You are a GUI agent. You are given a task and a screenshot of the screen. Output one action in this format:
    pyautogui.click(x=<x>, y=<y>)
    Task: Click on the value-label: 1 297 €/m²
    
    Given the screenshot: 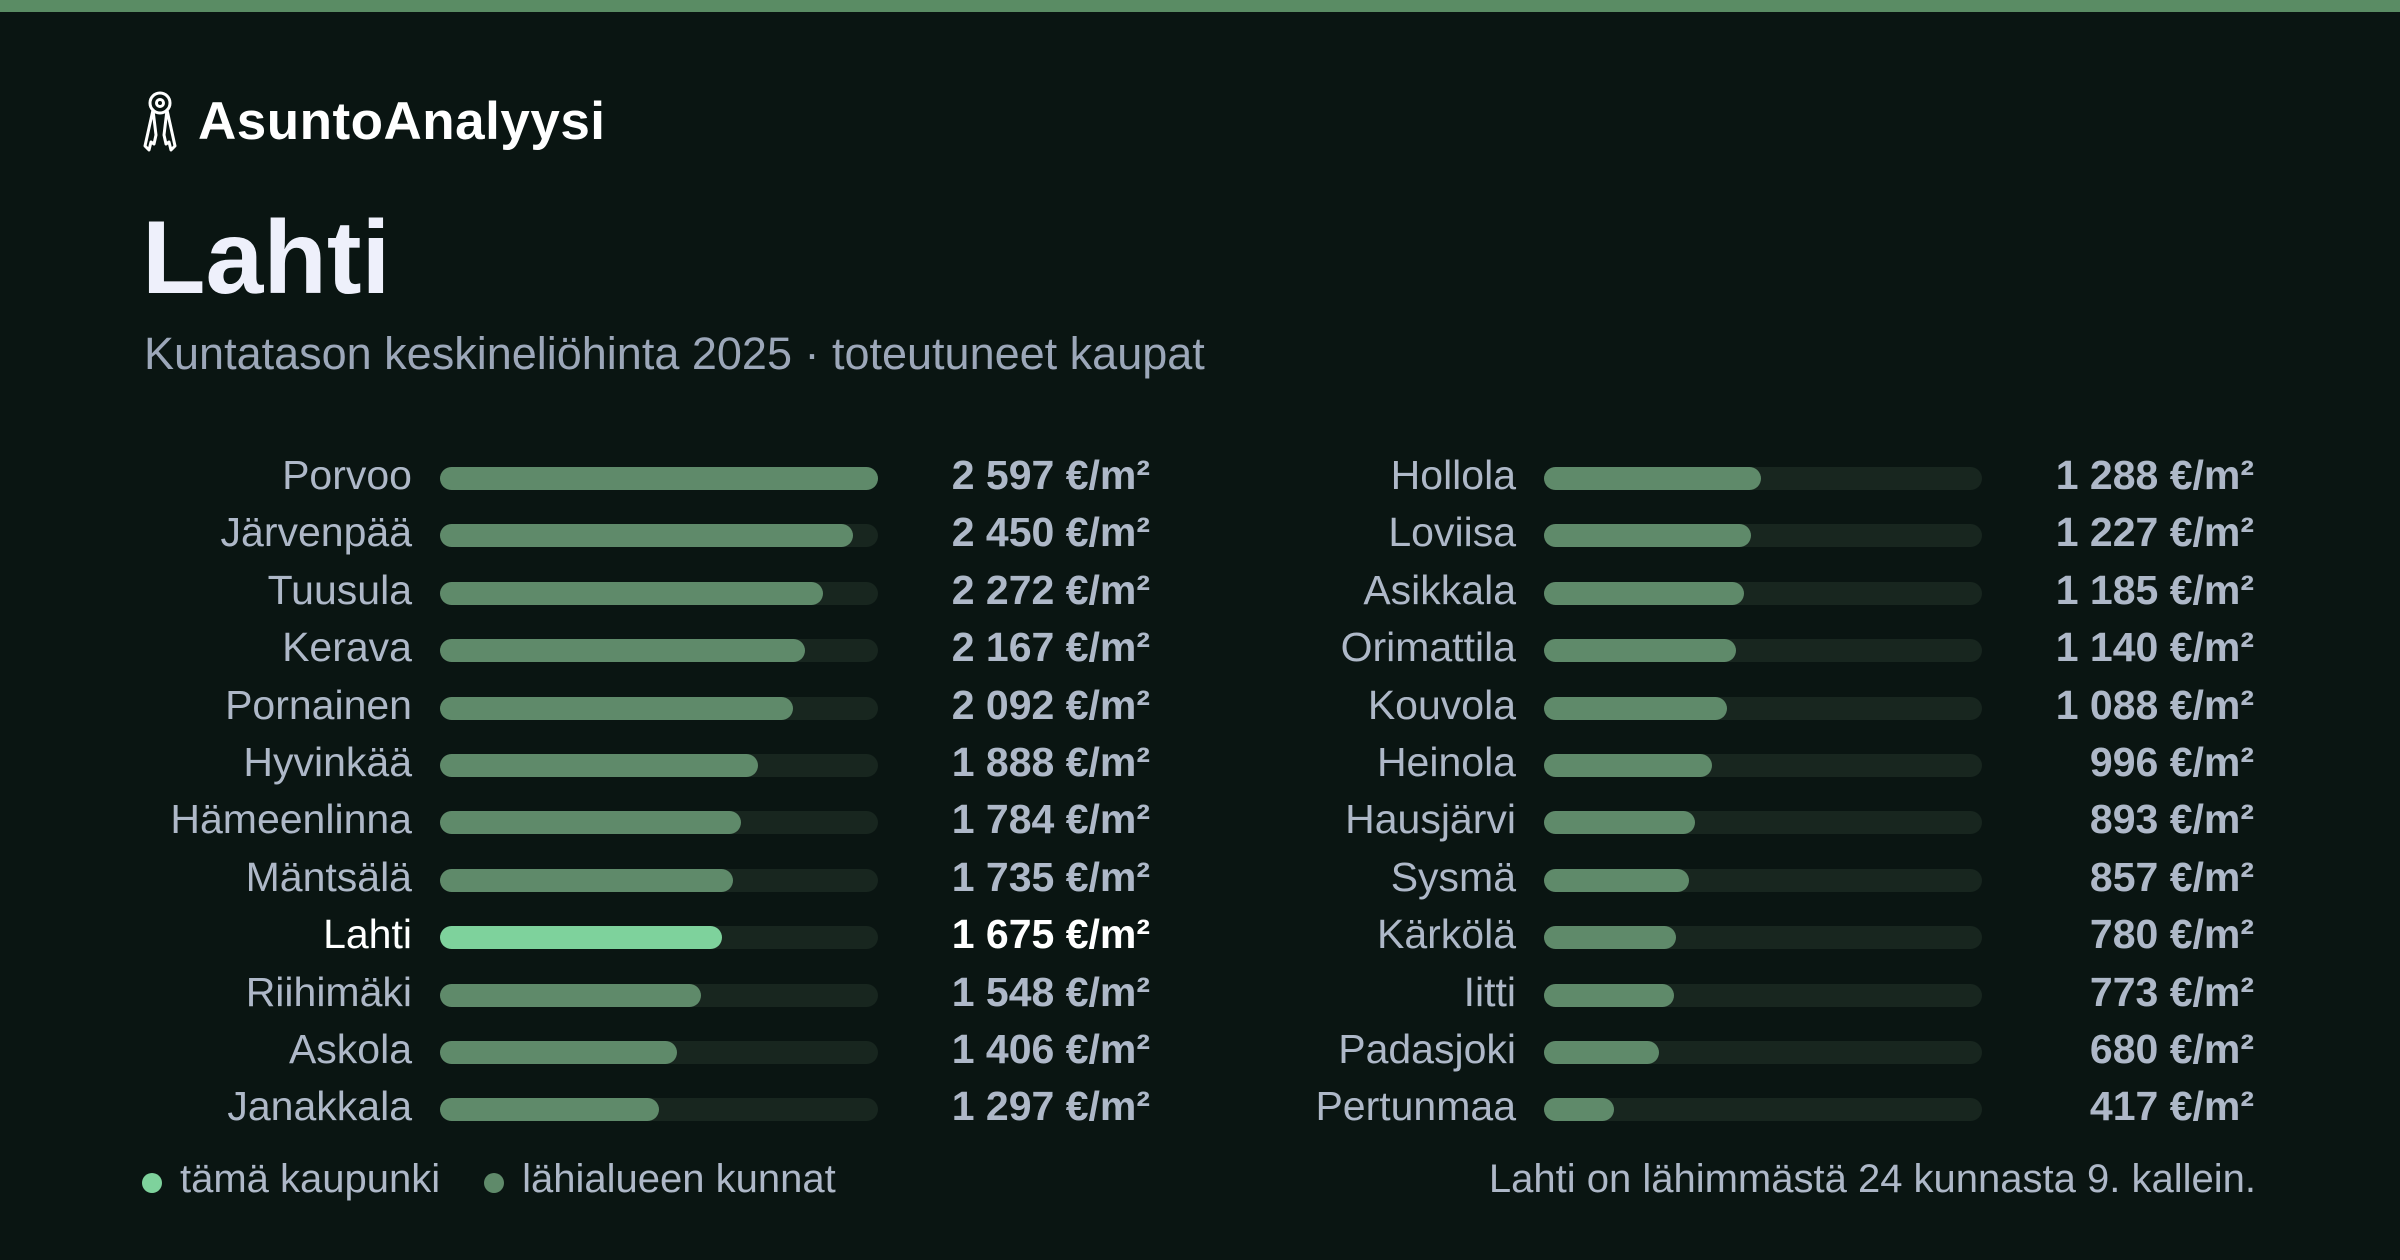 What is the action you would take?
    pyautogui.click(x=1050, y=1106)
    